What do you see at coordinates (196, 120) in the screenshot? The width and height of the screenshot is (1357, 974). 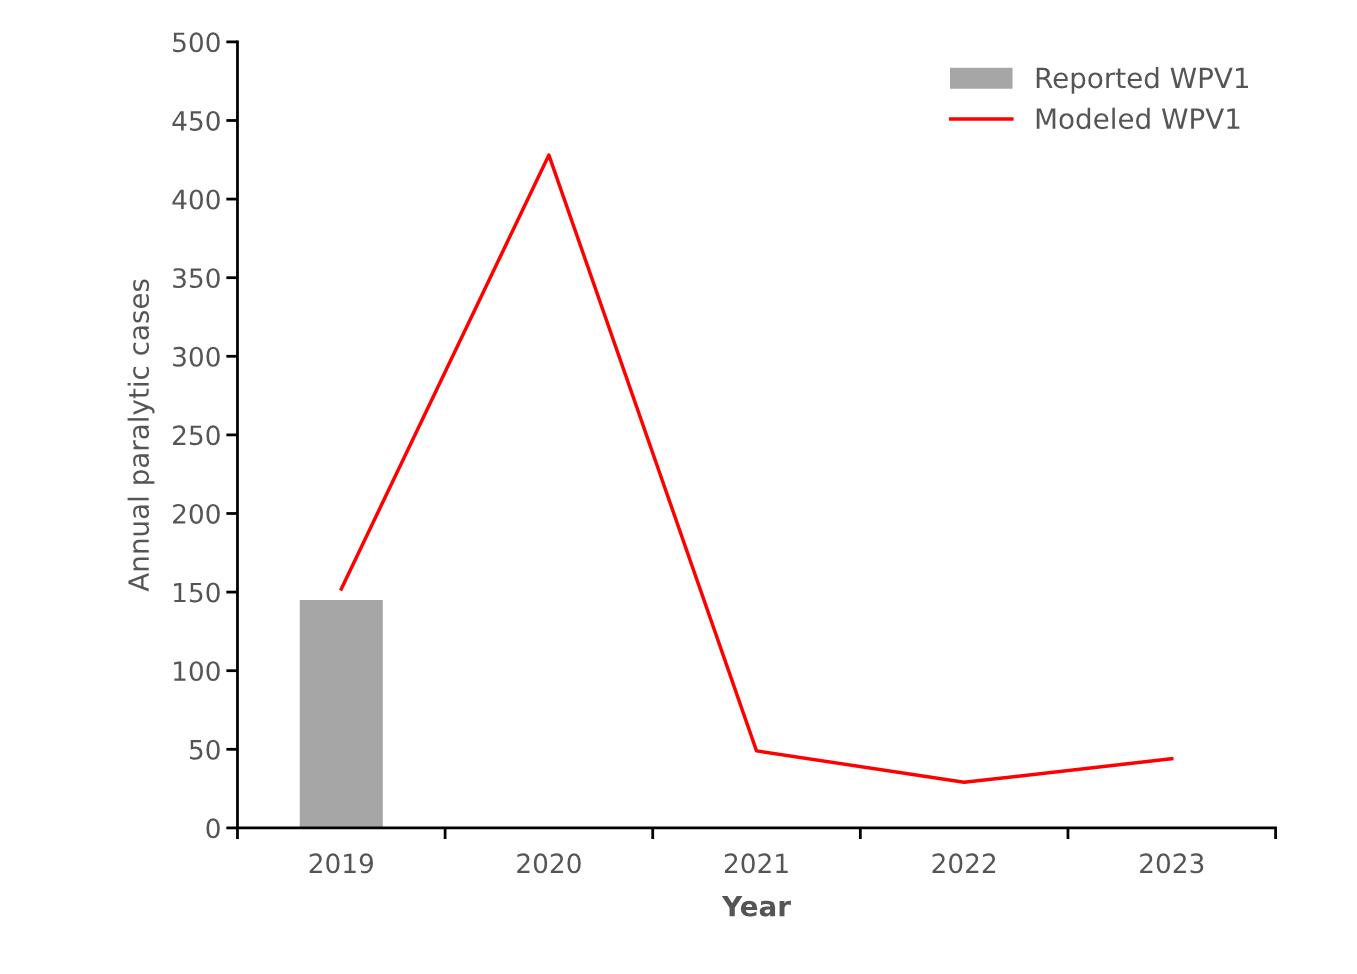 I see `y-tick-label: 450` at bounding box center [196, 120].